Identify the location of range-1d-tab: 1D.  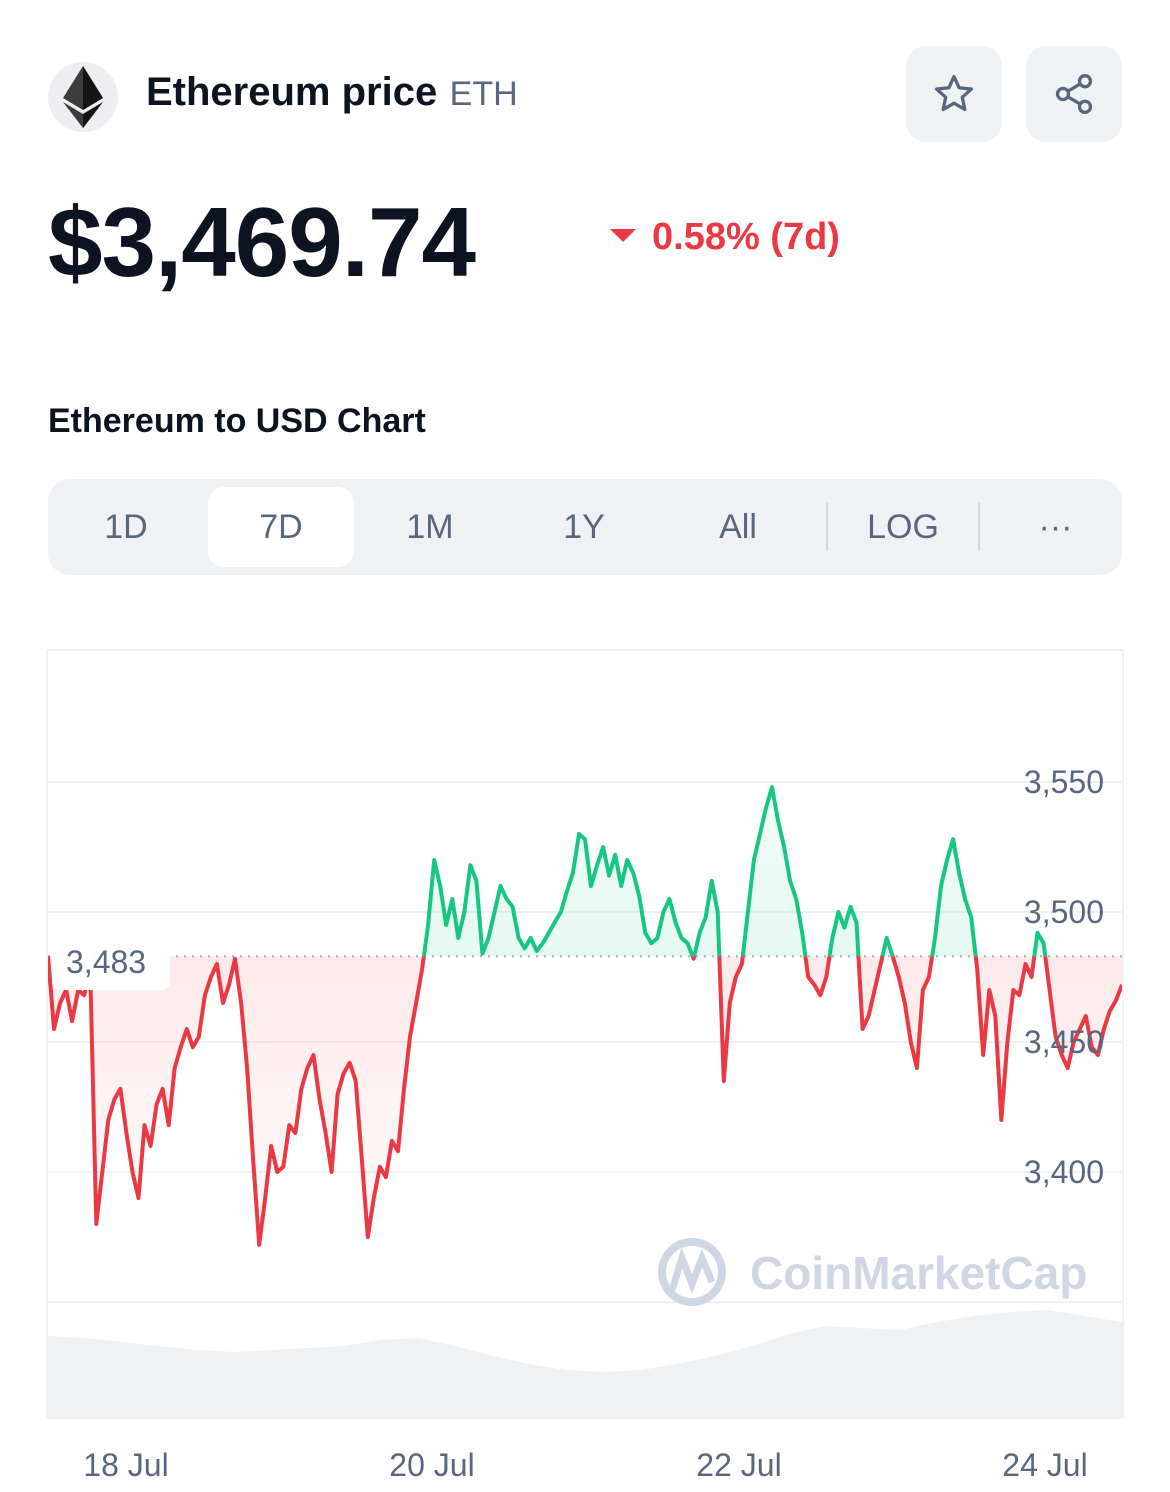
(126, 526).